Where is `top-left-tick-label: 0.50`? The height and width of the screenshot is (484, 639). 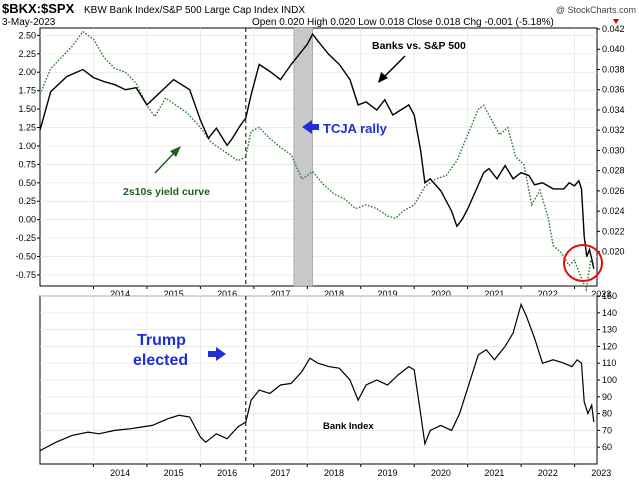 top-left-tick-label: 0.50 is located at coordinates (27, 183).